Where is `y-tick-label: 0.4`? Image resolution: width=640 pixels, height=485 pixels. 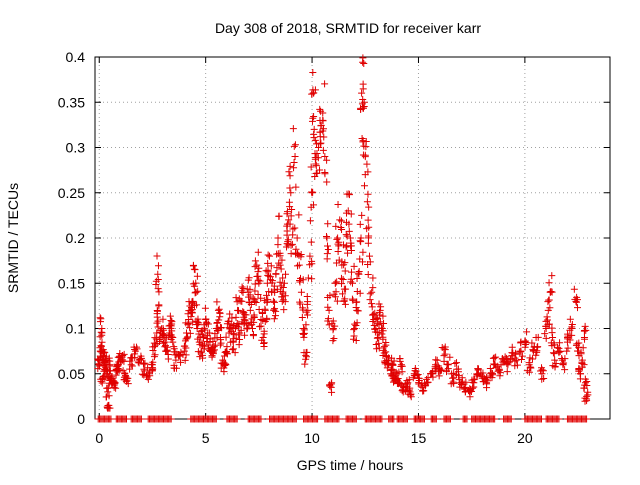 y-tick-label: 0.4 is located at coordinates (76, 57).